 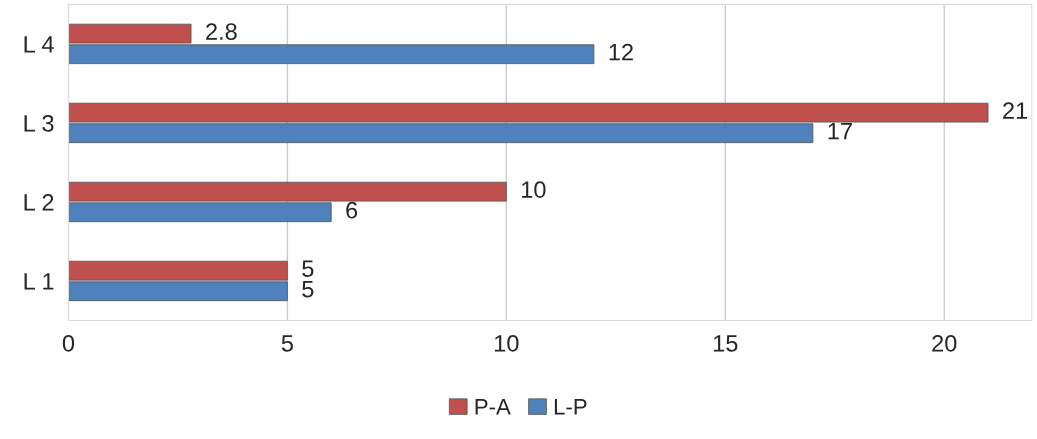 I want to click on data-label: 12, so click(x=621, y=52).